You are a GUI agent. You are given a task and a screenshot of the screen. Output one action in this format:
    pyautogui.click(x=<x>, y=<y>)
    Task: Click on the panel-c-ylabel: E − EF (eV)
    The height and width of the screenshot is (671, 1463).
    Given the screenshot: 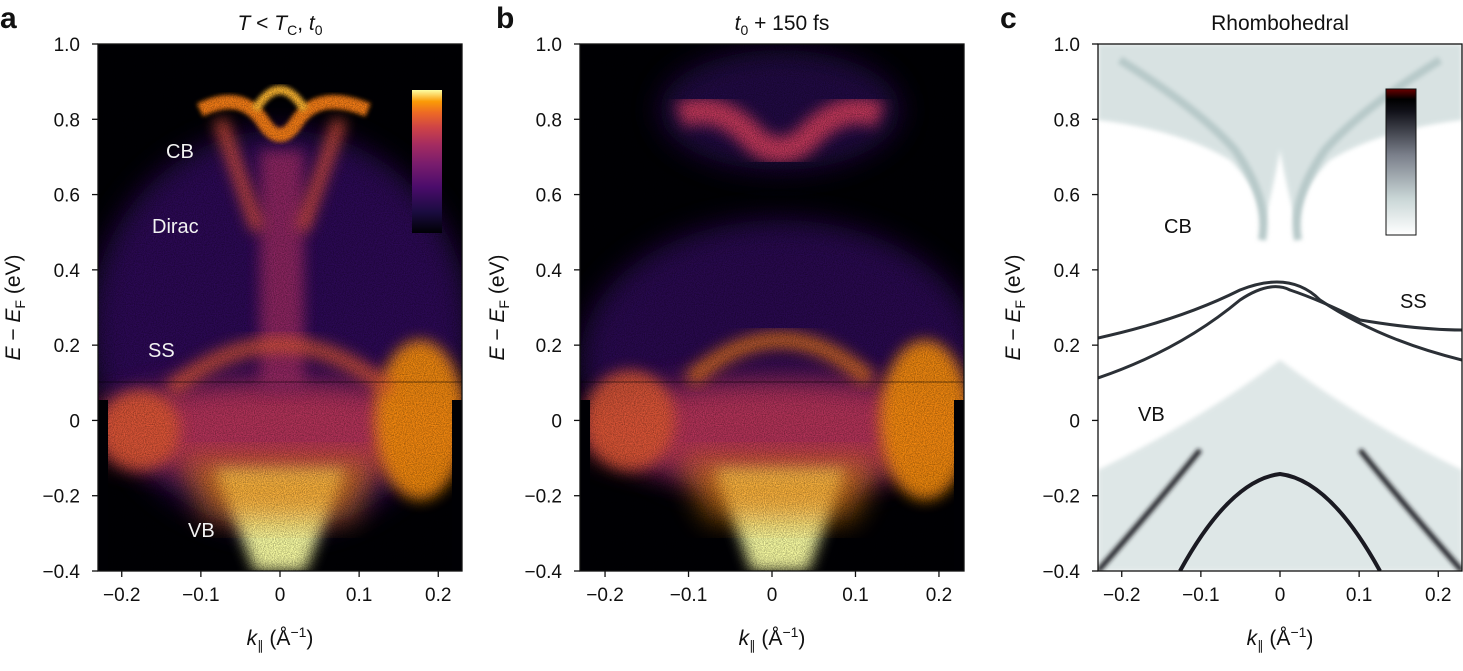 What is the action you would take?
    pyautogui.click(x=1015, y=307)
    